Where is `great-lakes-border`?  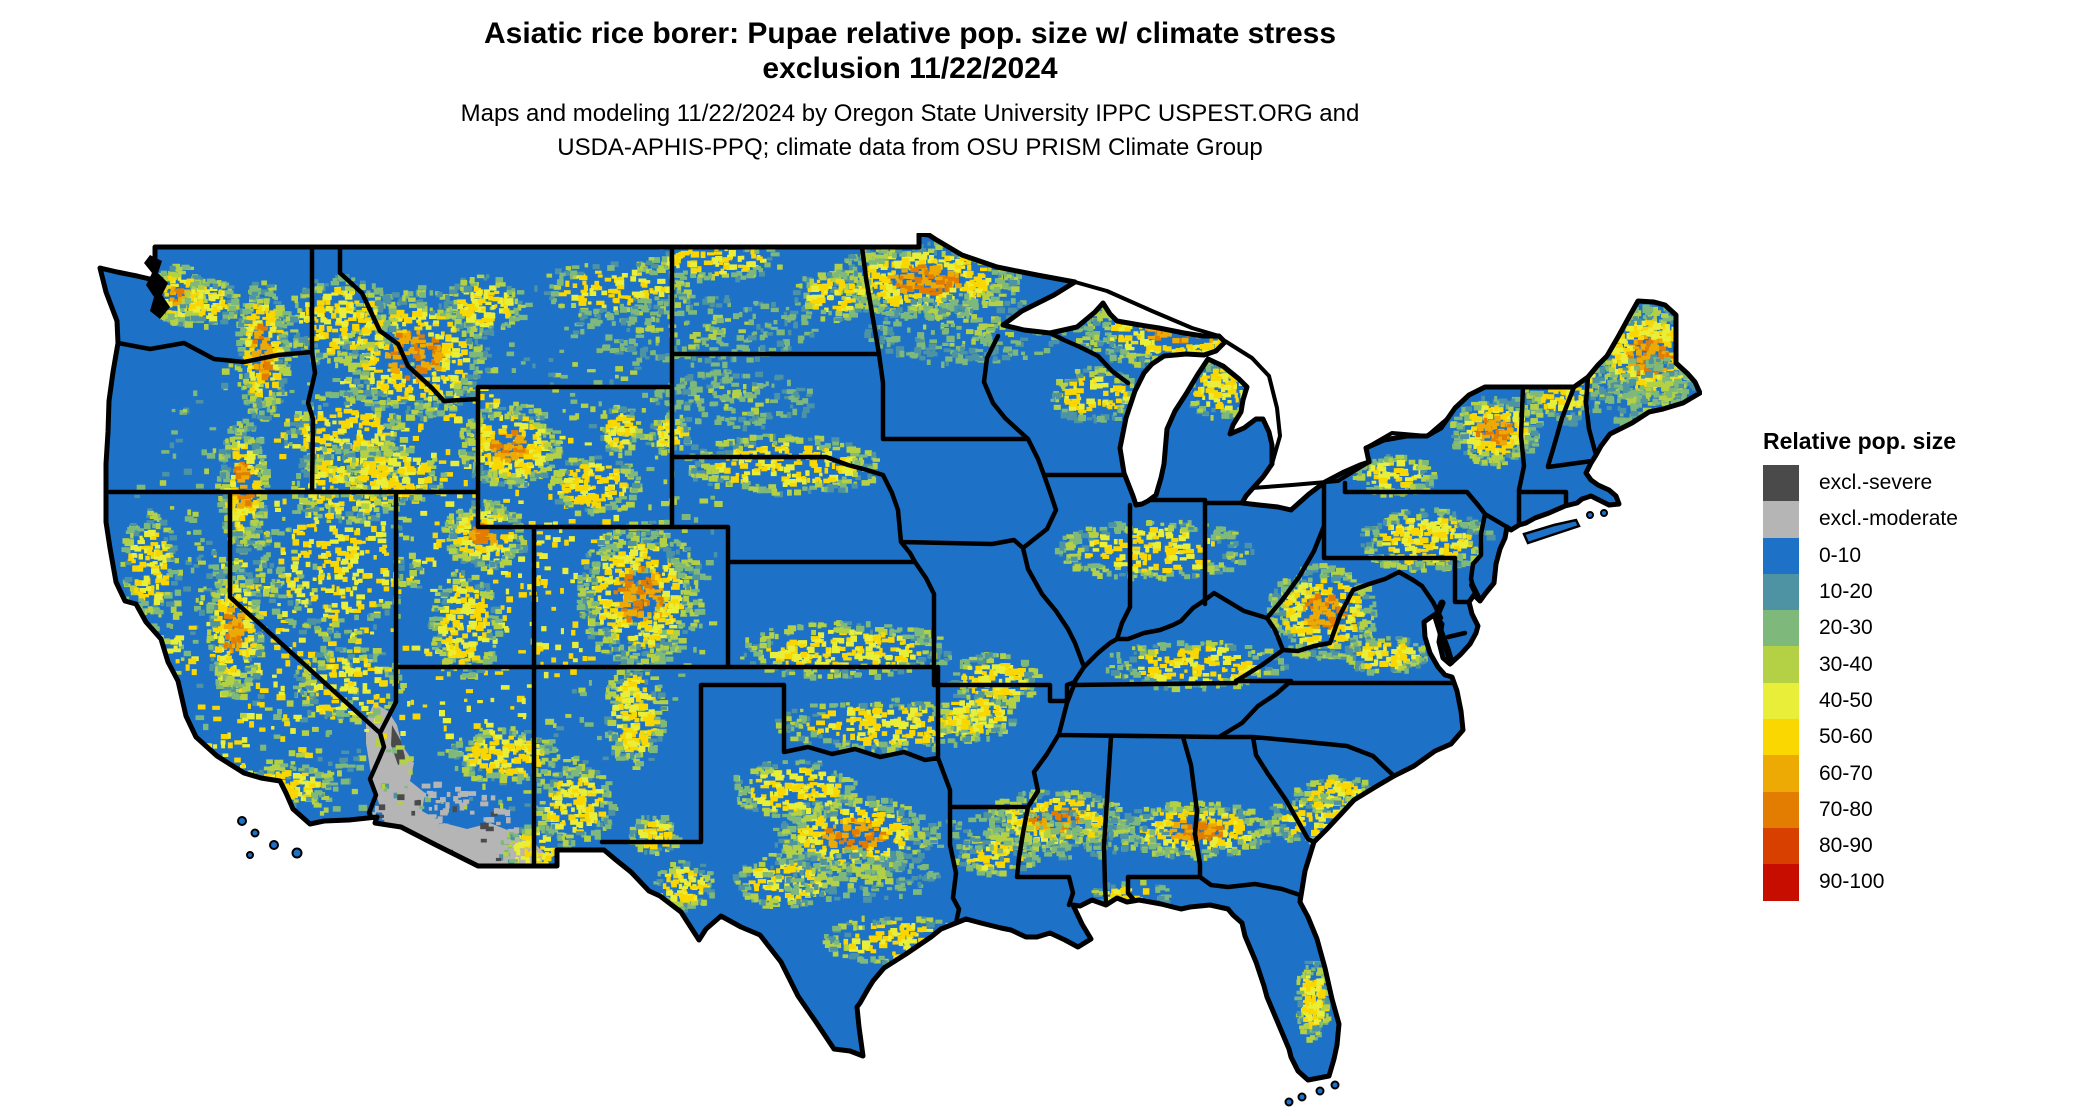
great-lakes-border is located at coordinates (1265, 385).